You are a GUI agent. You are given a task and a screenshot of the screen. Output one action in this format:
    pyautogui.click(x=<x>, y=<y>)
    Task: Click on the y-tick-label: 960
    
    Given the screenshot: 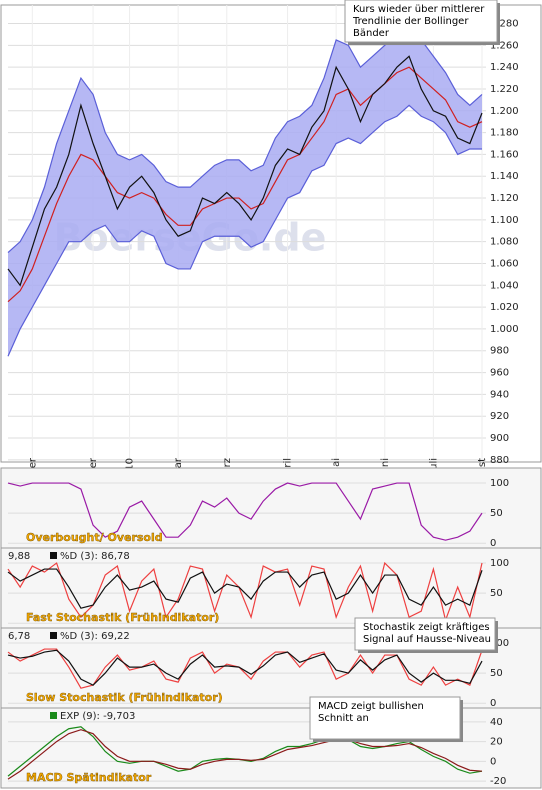 What is the action you would take?
    pyautogui.click(x=499, y=373)
    